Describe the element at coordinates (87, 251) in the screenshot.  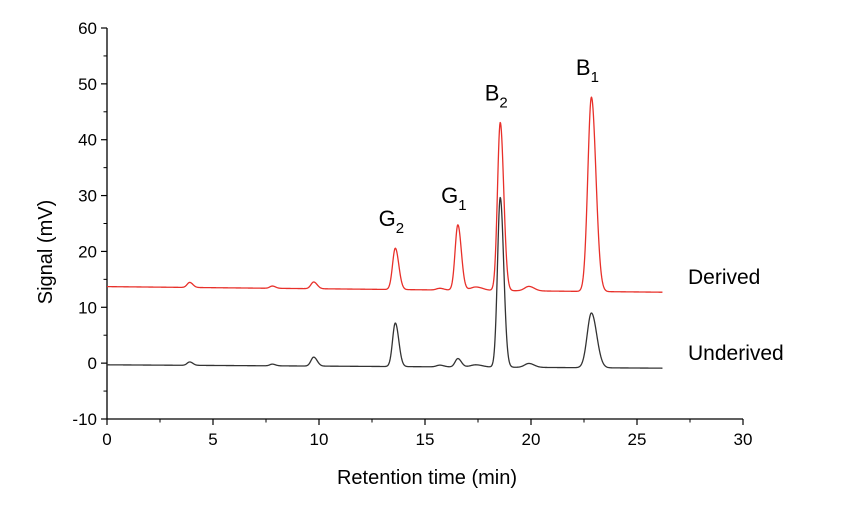
I see `y-tick-label: 20` at that location.